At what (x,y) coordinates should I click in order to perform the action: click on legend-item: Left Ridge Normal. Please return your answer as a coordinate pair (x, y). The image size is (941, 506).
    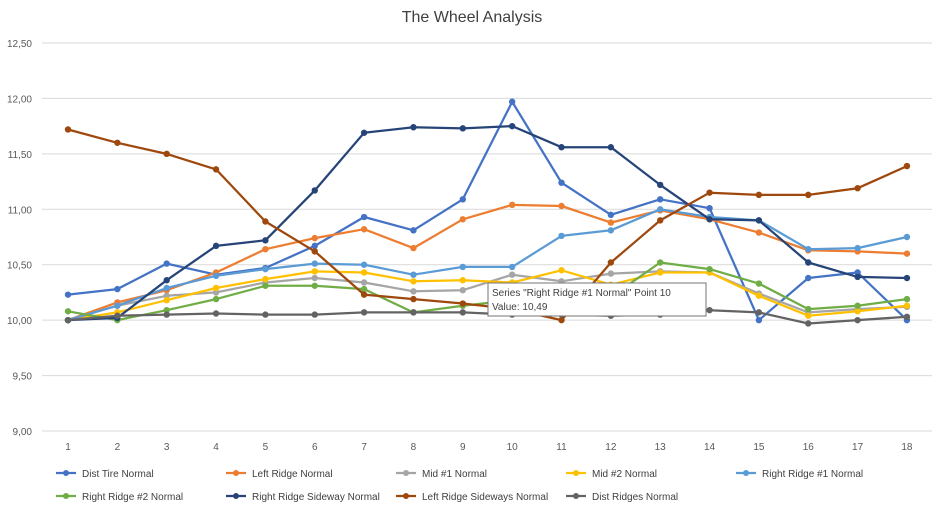
    Looking at the image, I should click on (279, 474).